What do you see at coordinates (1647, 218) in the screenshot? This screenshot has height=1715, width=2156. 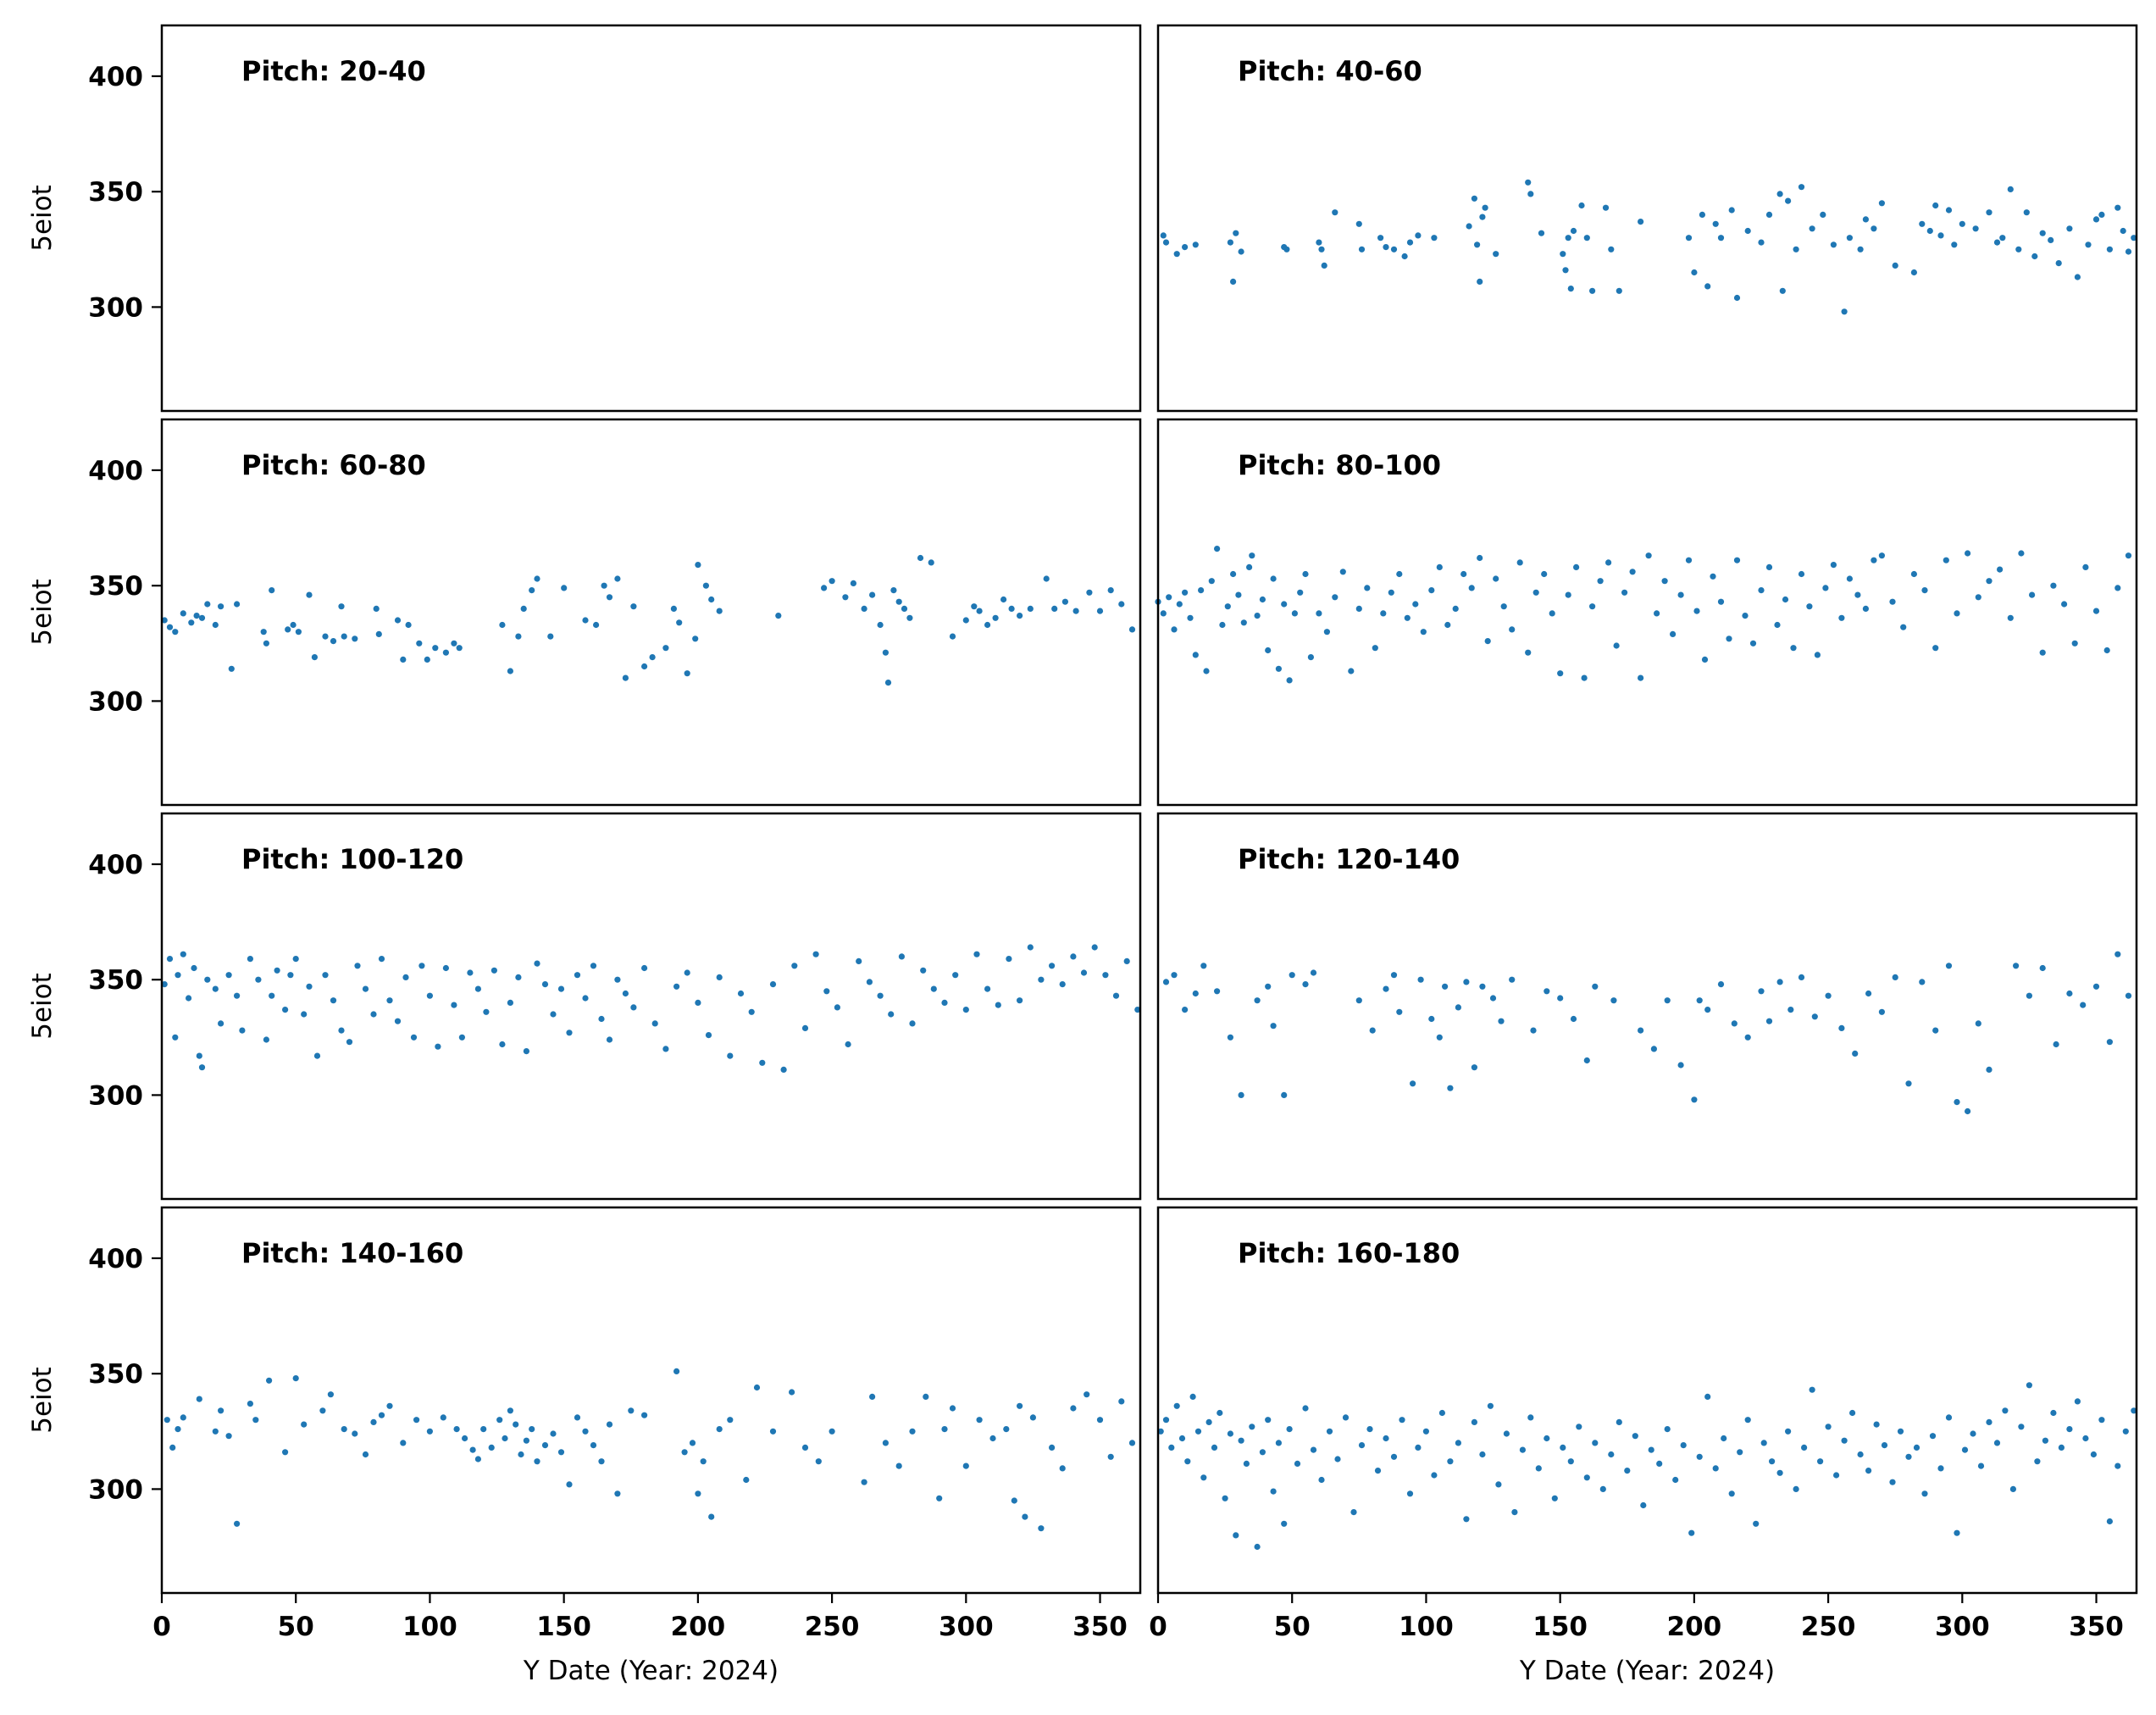 I see `subplot: Pitch: 40-60` at bounding box center [1647, 218].